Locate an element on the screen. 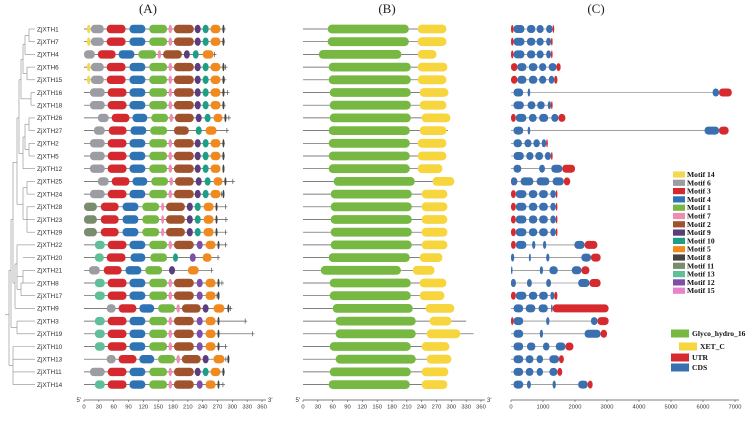 This screenshot has width=754, height=422. phylogenetic-tree is located at coordinates (20, 206).